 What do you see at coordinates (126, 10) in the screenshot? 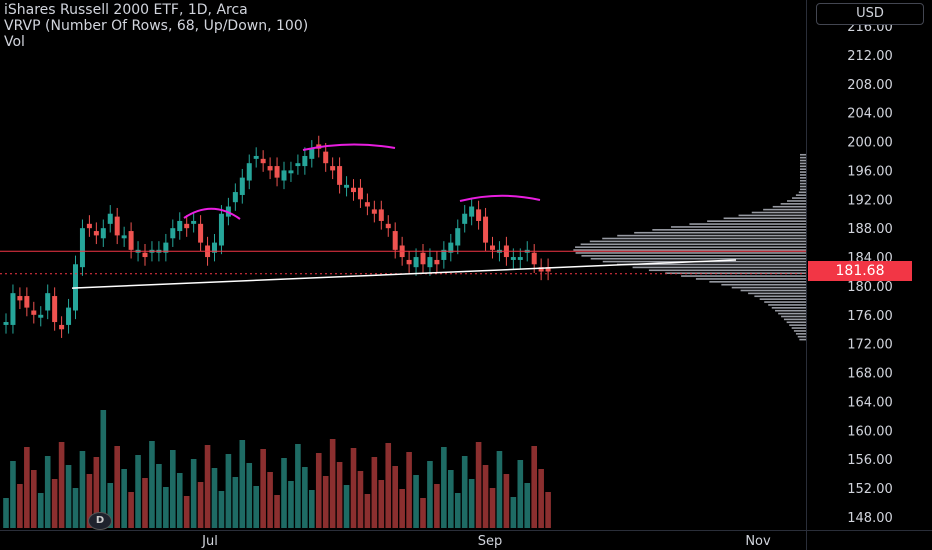
I see `symbol-title: iShares Russell 2000 ETF, 1D, Arca` at bounding box center [126, 10].